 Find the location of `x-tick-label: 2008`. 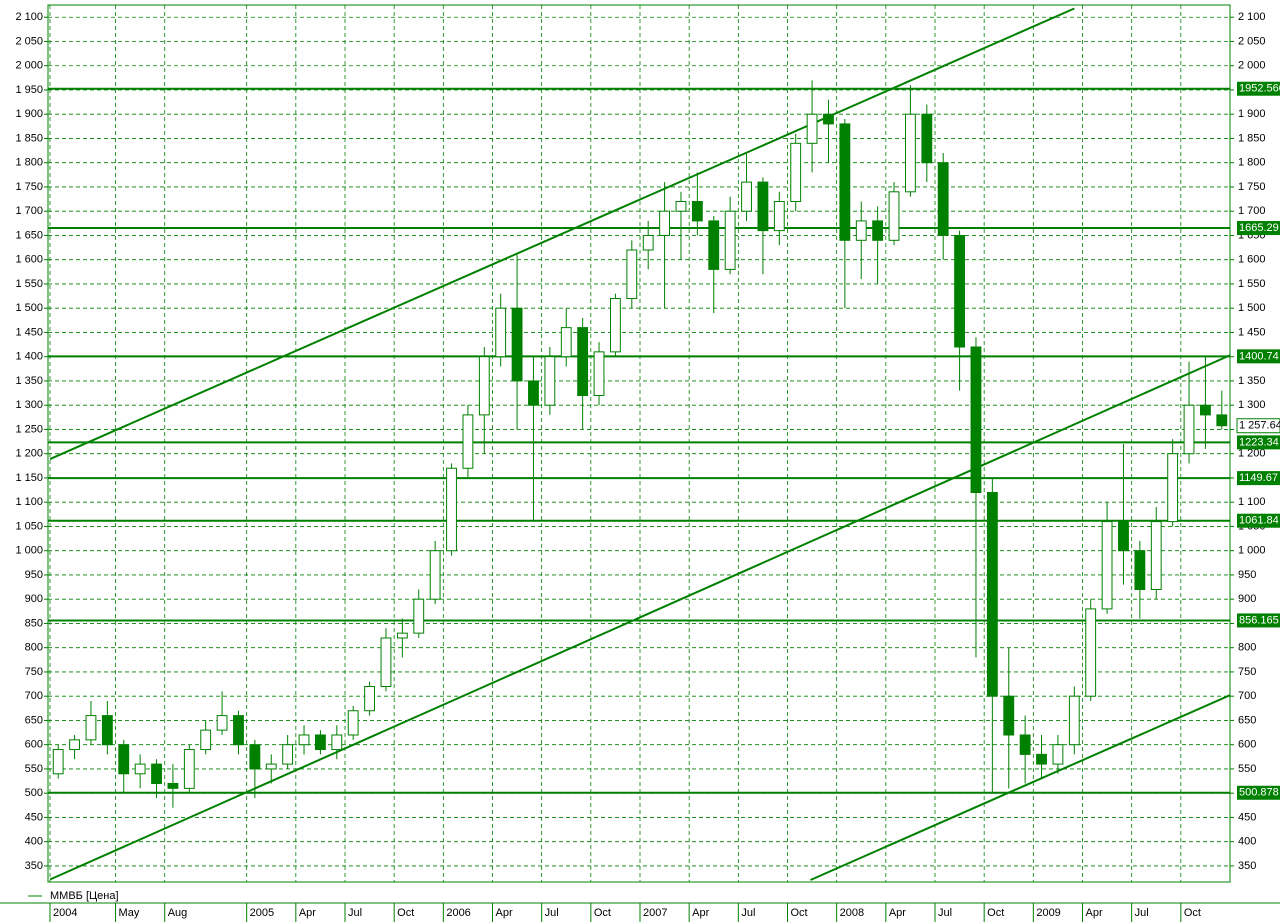

x-tick-label: 2008 is located at coordinates (852, 913).